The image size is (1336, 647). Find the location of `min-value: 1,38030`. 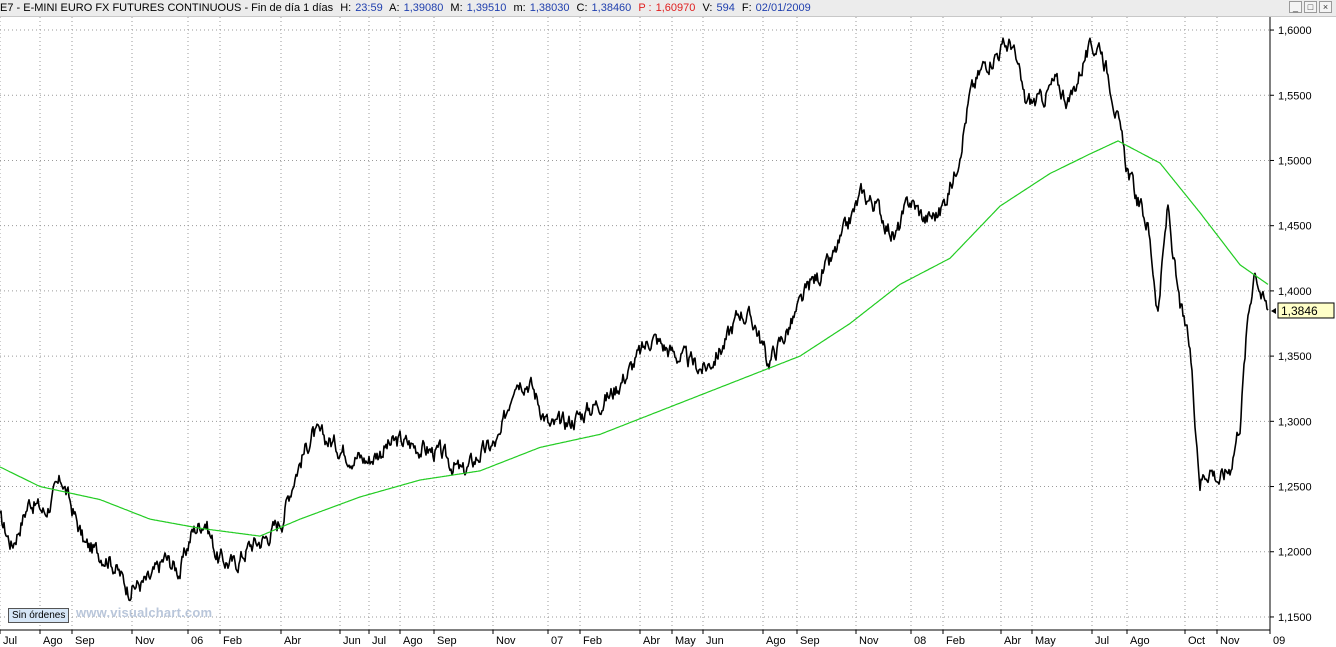

min-value: 1,38030 is located at coordinates (549, 8).